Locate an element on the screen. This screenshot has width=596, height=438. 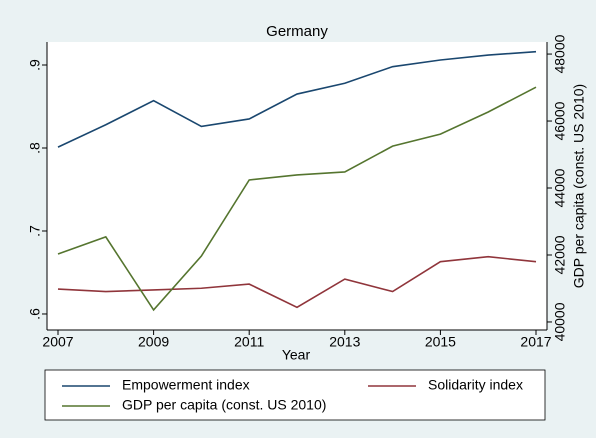
series-line is located at coordinates (297, 282).